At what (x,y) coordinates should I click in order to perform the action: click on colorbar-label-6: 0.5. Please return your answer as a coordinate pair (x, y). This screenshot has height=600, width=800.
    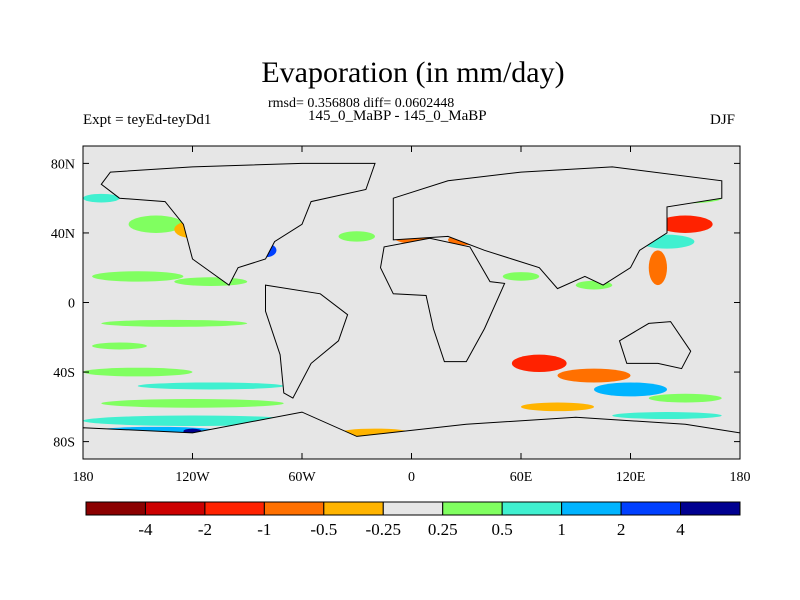
    Looking at the image, I should click on (502, 529).